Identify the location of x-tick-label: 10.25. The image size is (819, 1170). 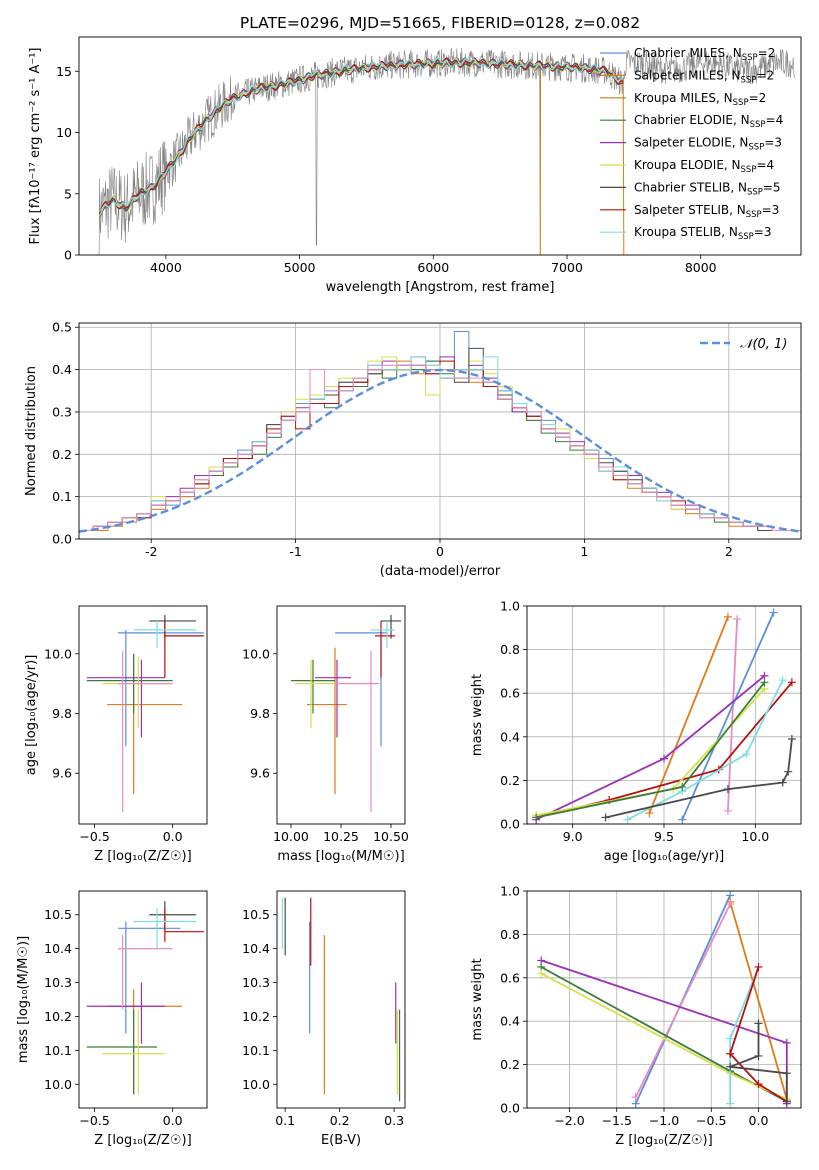
(341, 836).